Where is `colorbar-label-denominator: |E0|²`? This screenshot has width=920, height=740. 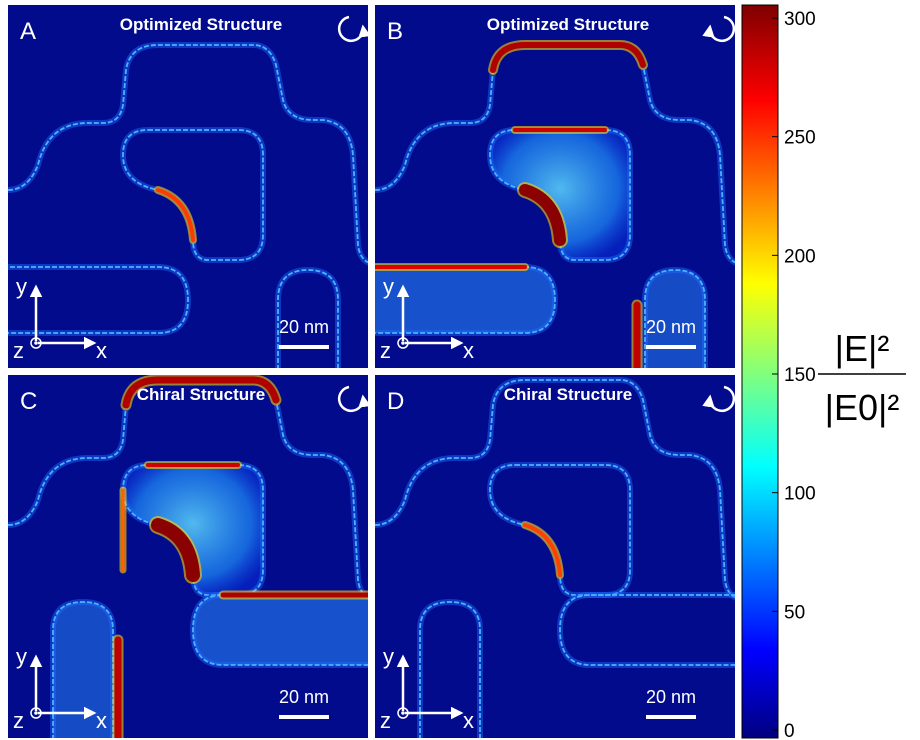 colorbar-label-denominator: |E0|² is located at coordinates (862, 407).